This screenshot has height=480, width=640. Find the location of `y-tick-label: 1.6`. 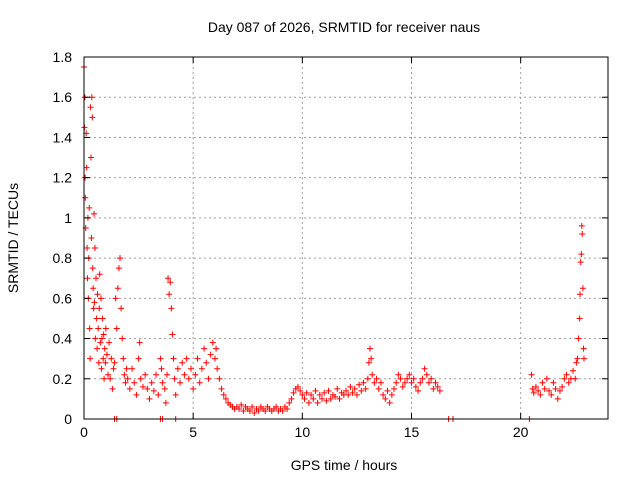

y-tick-label: 1.6 is located at coordinates (63, 97).